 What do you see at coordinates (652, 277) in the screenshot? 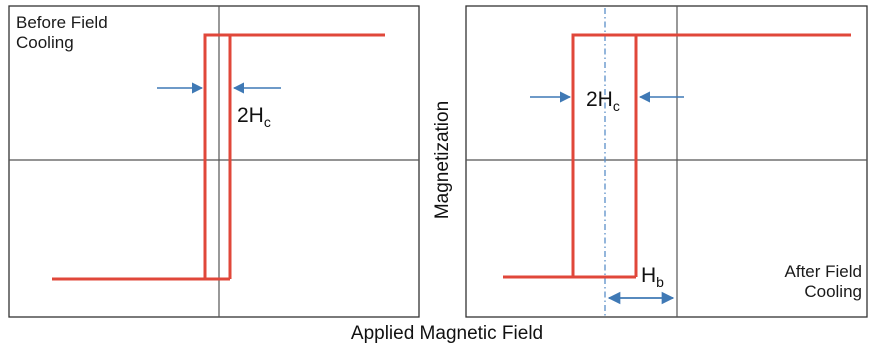
I see `bias-label: Hb` at bounding box center [652, 277].